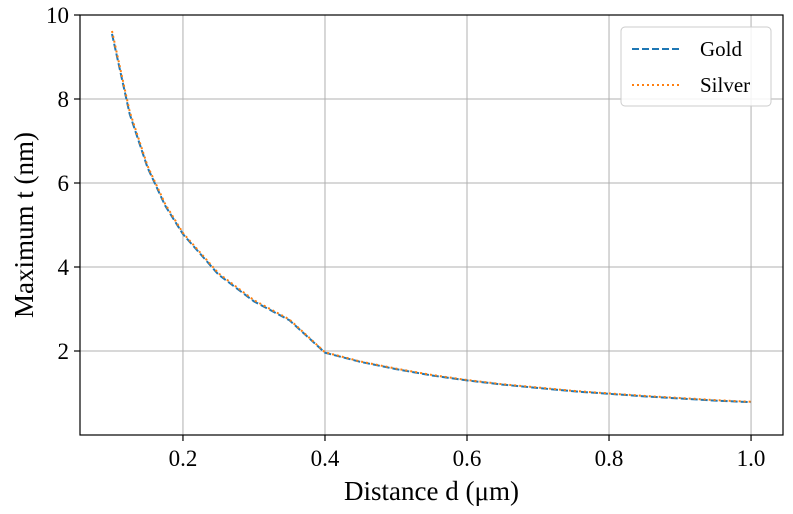 The width and height of the screenshot is (793, 514). What do you see at coordinates (183, 458) in the screenshot?
I see `x-tick-label: 0.2` at bounding box center [183, 458].